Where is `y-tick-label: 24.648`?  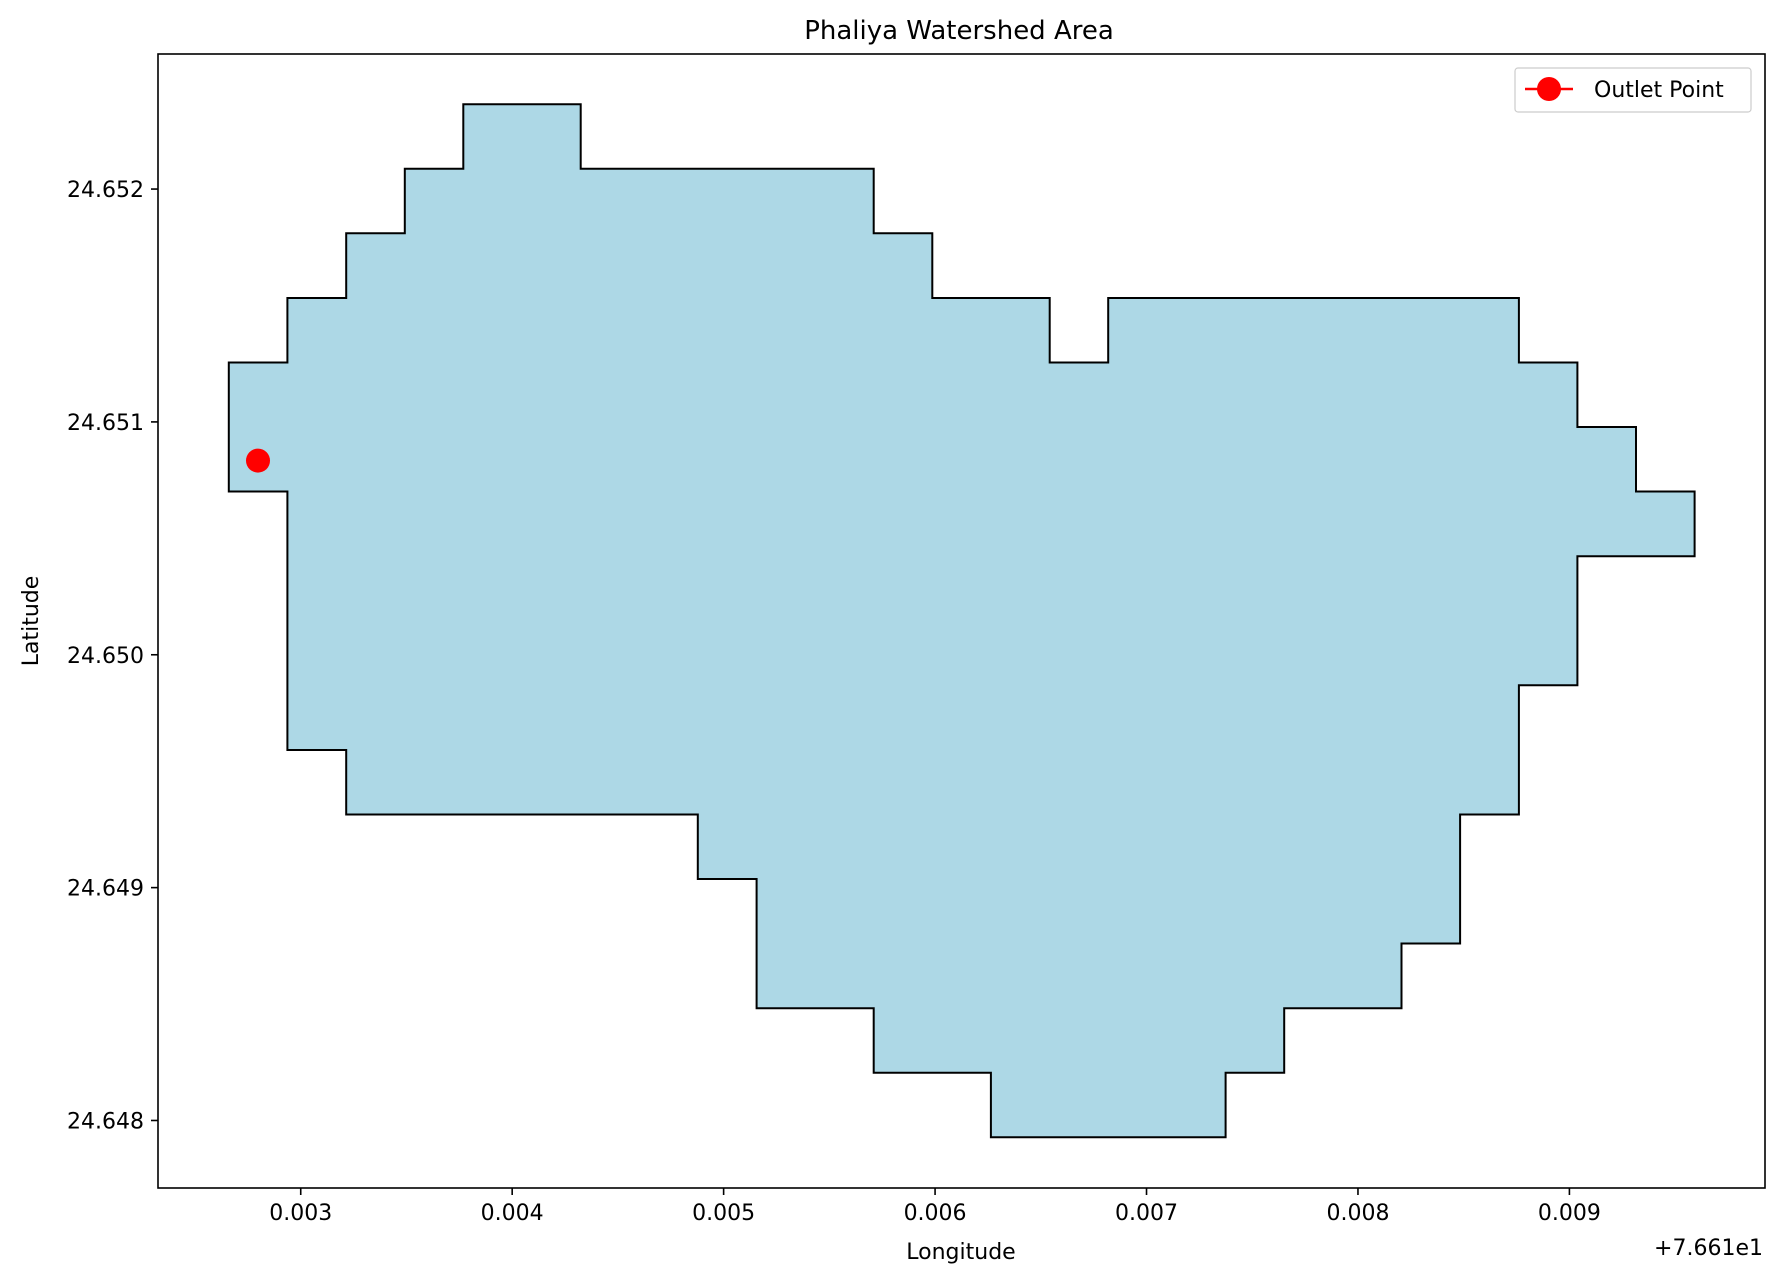 y-tick-label: 24.648 is located at coordinates (105, 1121).